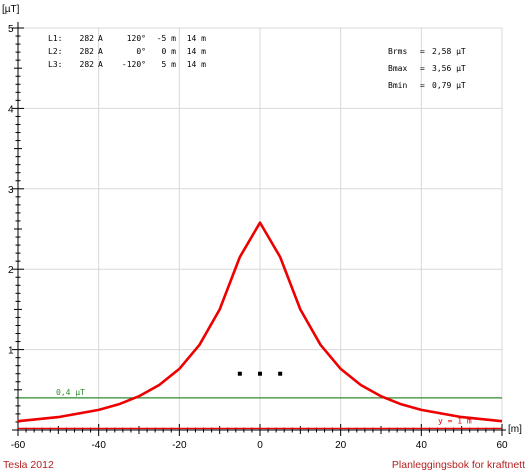 This screenshot has width=528, height=474. Describe the element at coordinates (136, 38) in the screenshot. I see `legend-angle: 120°` at that location.